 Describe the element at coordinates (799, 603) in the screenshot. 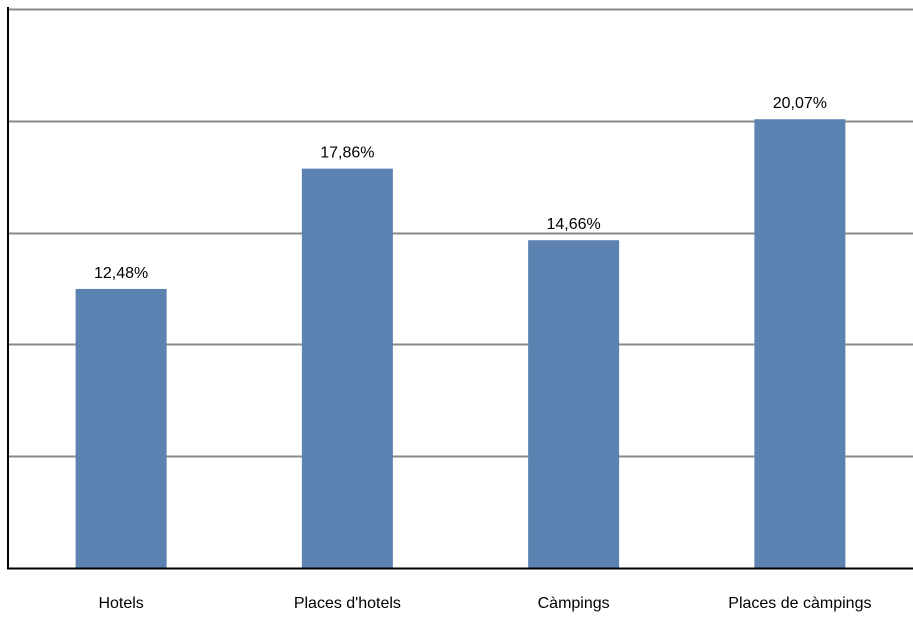

I see `x-tick-label-4: Places de càmpings` at that location.